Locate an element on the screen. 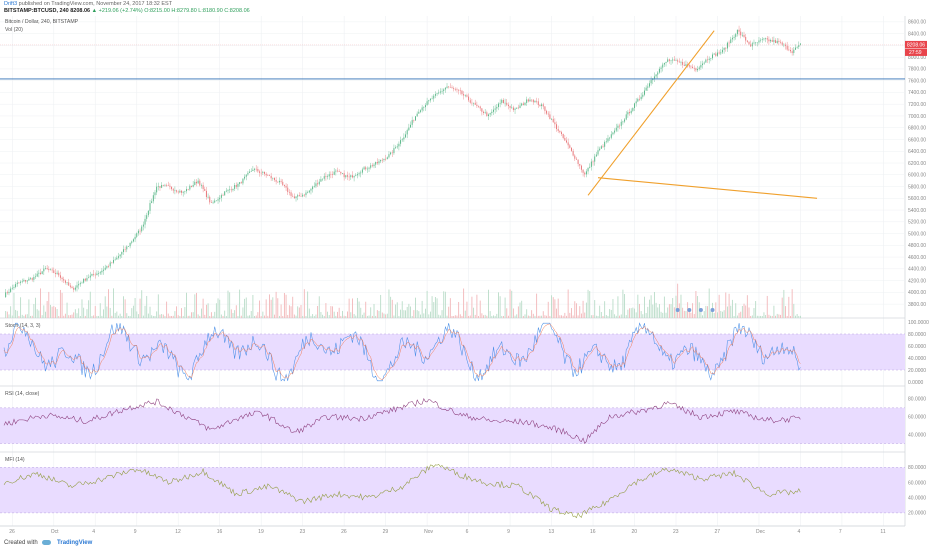  price-tick-label: 5600.00 is located at coordinates (917, 199).